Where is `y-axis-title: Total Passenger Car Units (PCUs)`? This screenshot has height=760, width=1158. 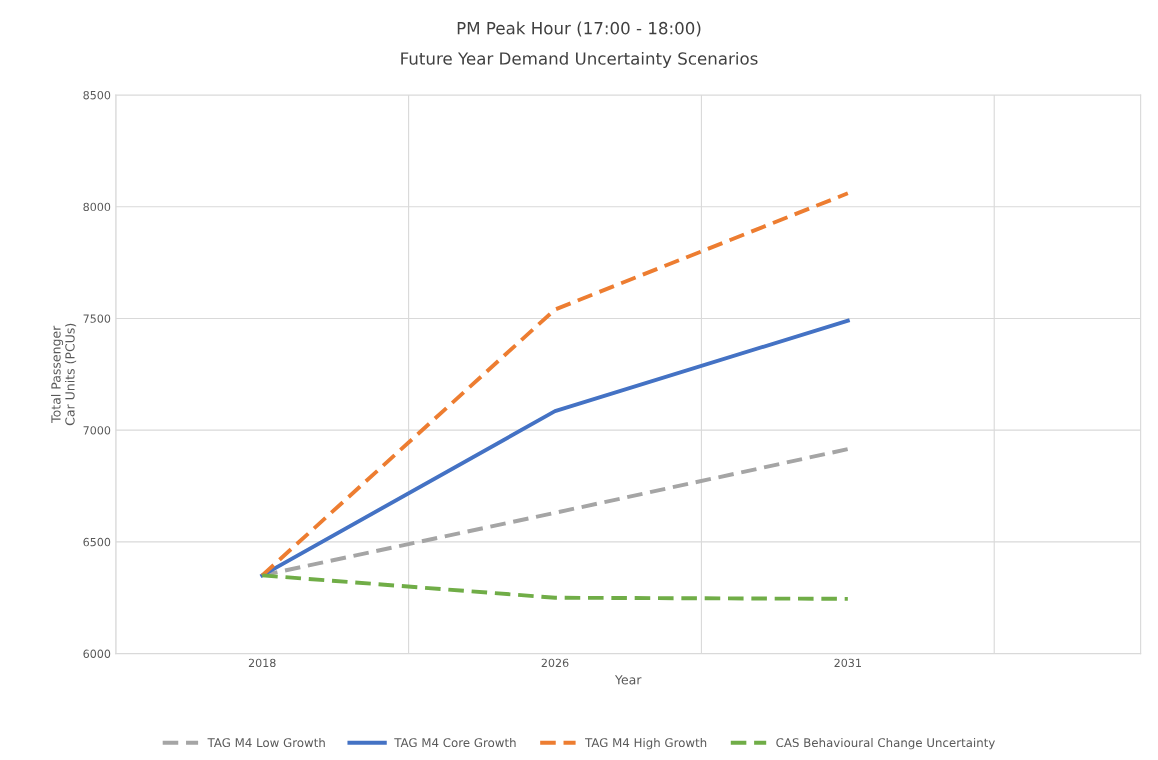
y-axis-title: Total Passenger Car Units (PCUs) is located at coordinates (64, 374).